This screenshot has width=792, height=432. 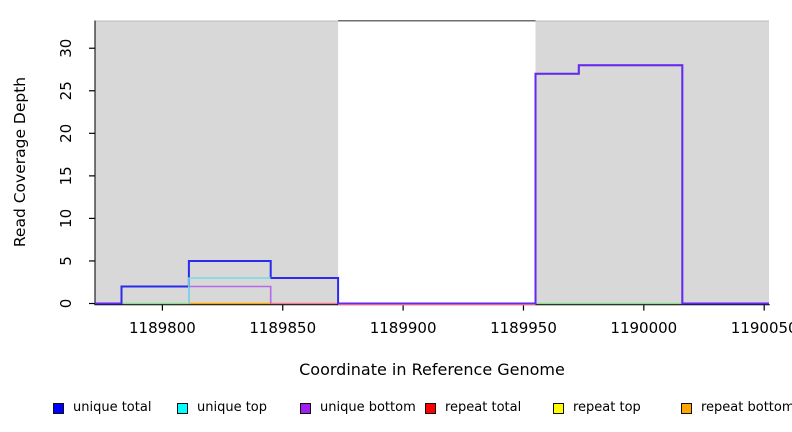 I want to click on x-tick-label: 1189900, so click(x=403, y=328).